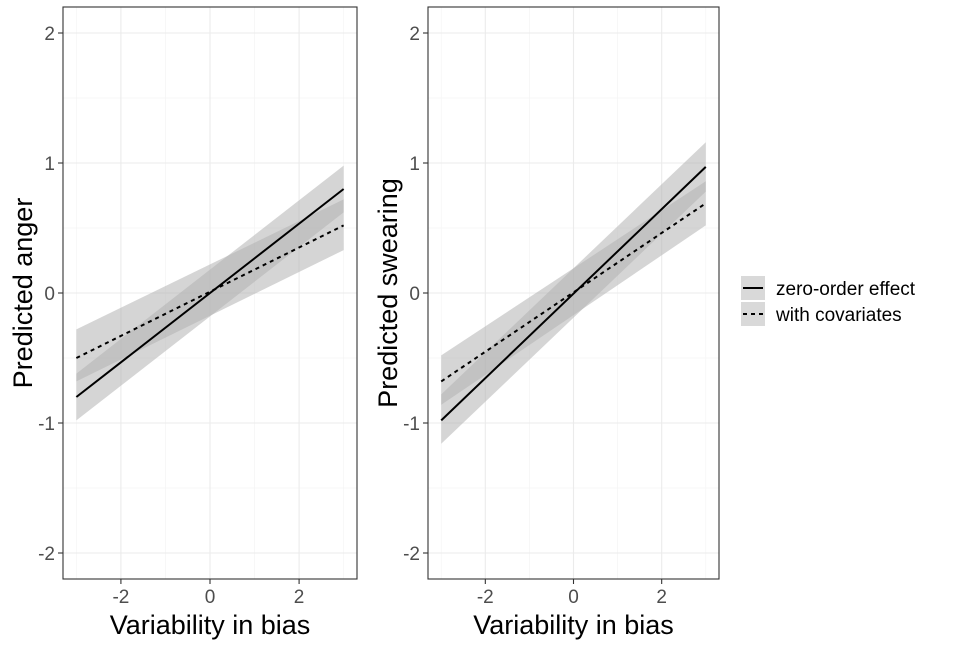 The image size is (953, 646). I want to click on legend-label-zero-order: zero-order effect, so click(846, 289).